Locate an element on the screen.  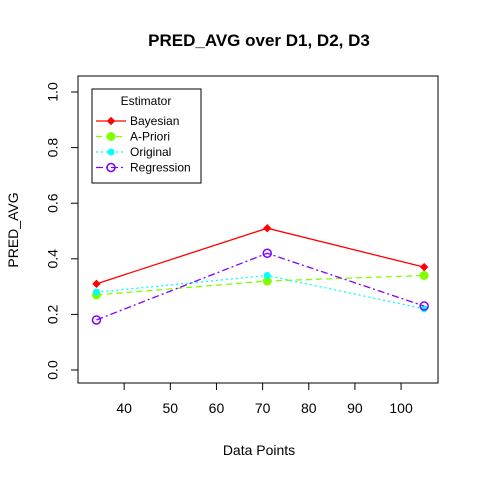
series-regression is located at coordinates (260, 286).